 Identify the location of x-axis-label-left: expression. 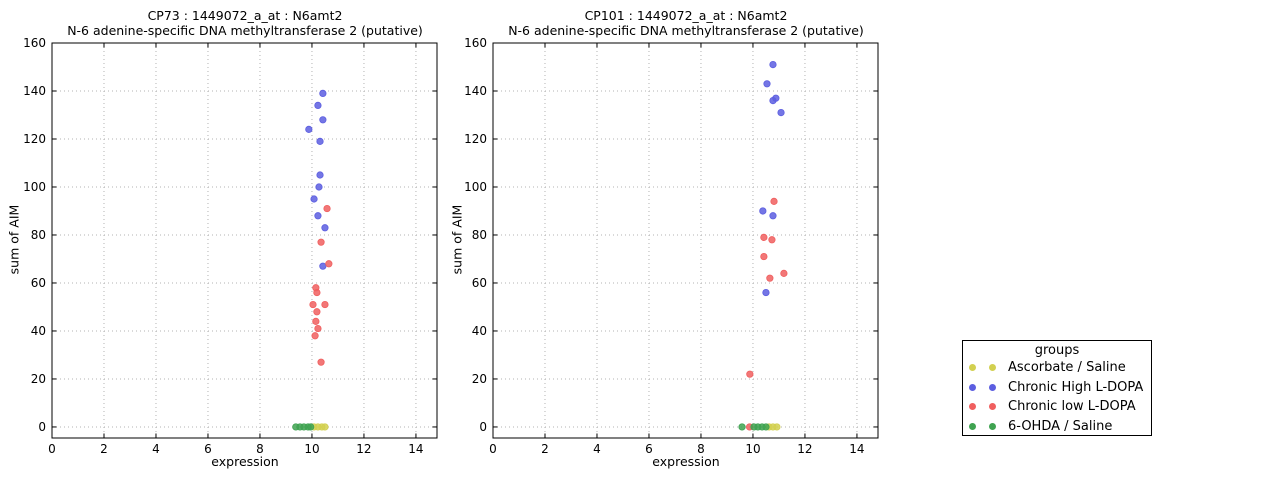
(245, 461).